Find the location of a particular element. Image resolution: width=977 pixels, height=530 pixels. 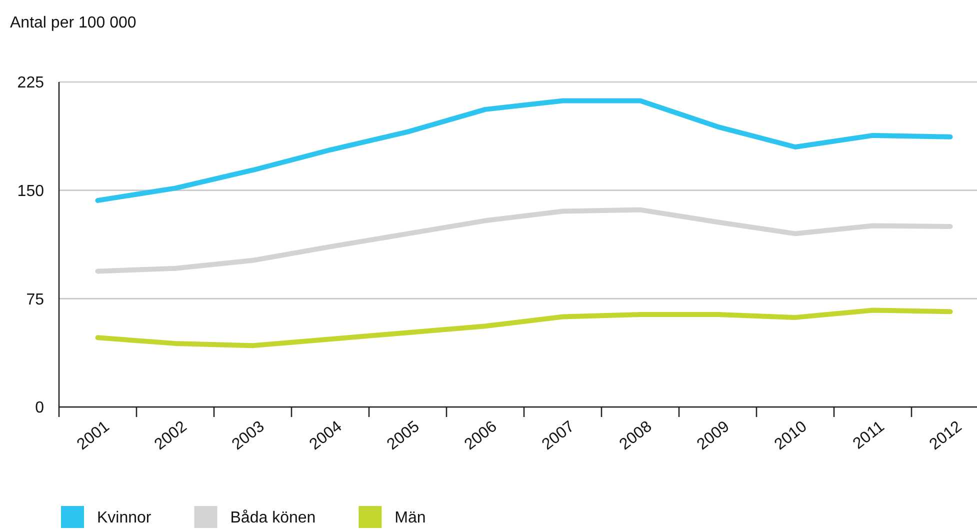

legend-label: Män is located at coordinates (410, 518).